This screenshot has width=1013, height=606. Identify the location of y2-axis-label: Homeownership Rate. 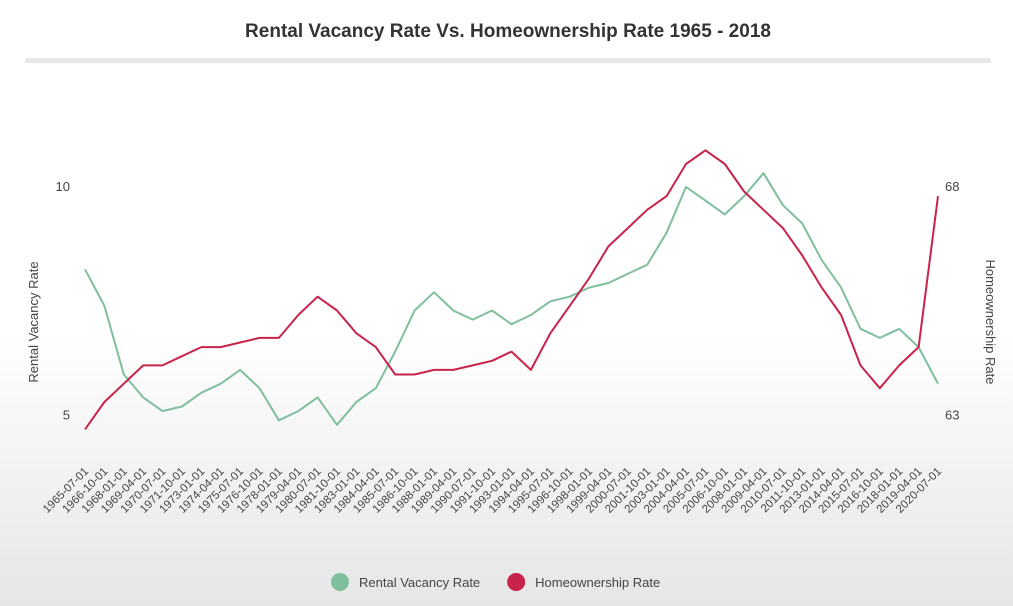
(990, 321).